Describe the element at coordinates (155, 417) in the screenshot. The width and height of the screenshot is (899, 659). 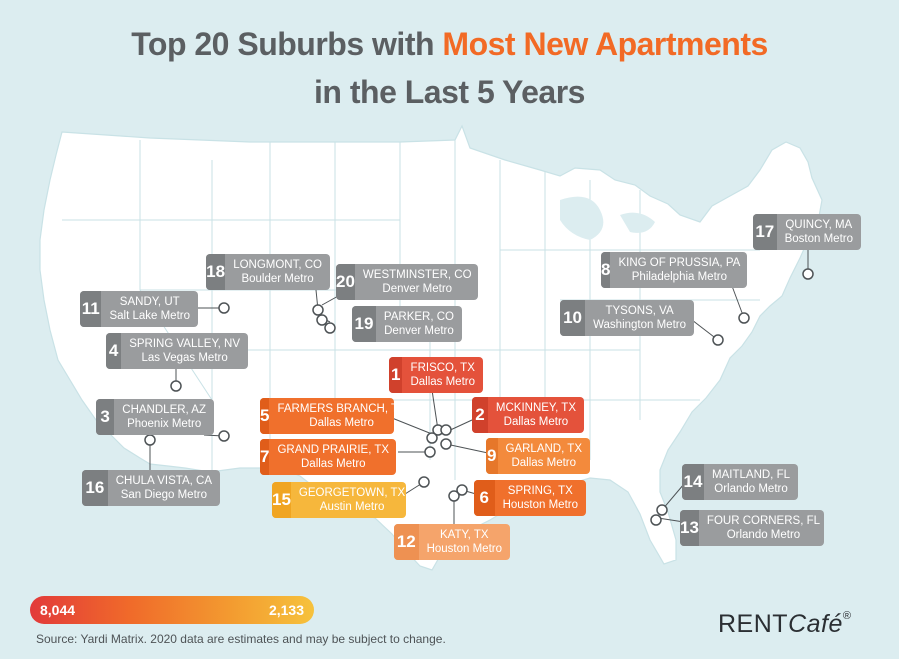
I see `label-chandler: 3 CHANDLER, AZ Phoenix Metro` at that location.